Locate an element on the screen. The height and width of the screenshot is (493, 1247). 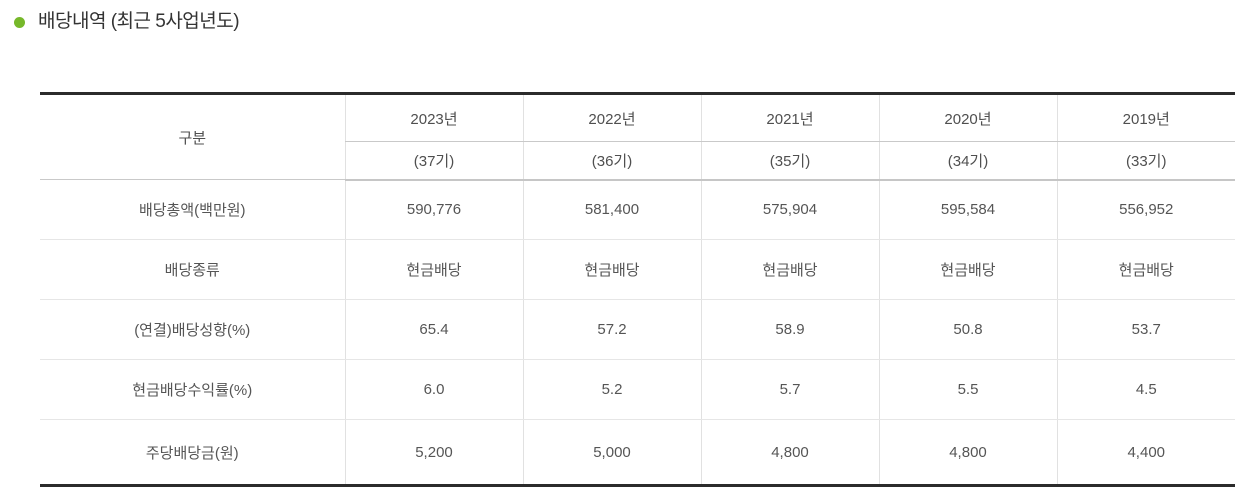
cell-value: 57.2 is located at coordinates (611, 329).